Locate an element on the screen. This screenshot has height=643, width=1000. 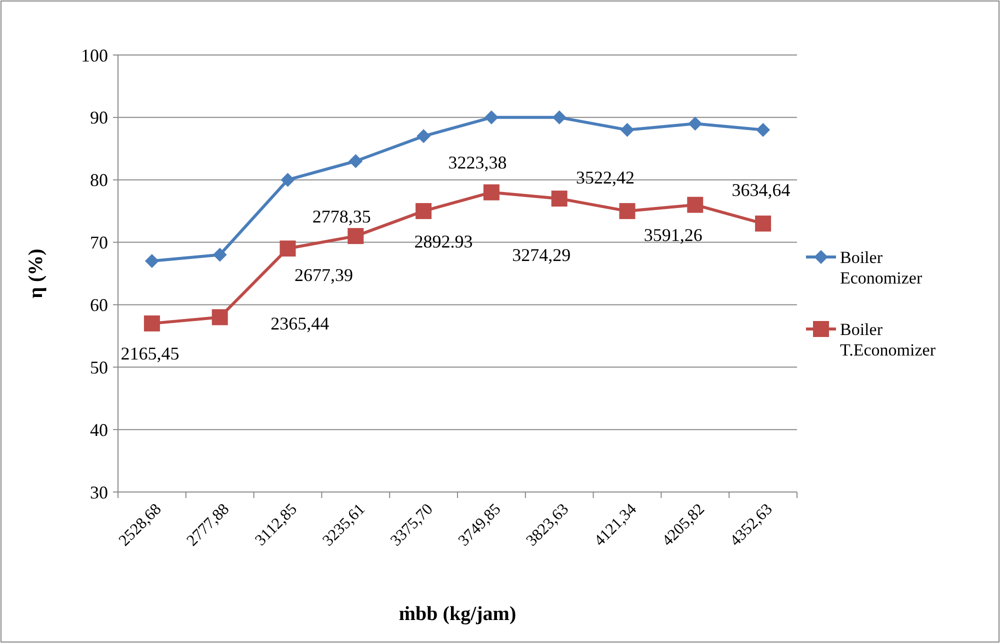
legend-label: Boiler Economizer is located at coordinates (881, 268).